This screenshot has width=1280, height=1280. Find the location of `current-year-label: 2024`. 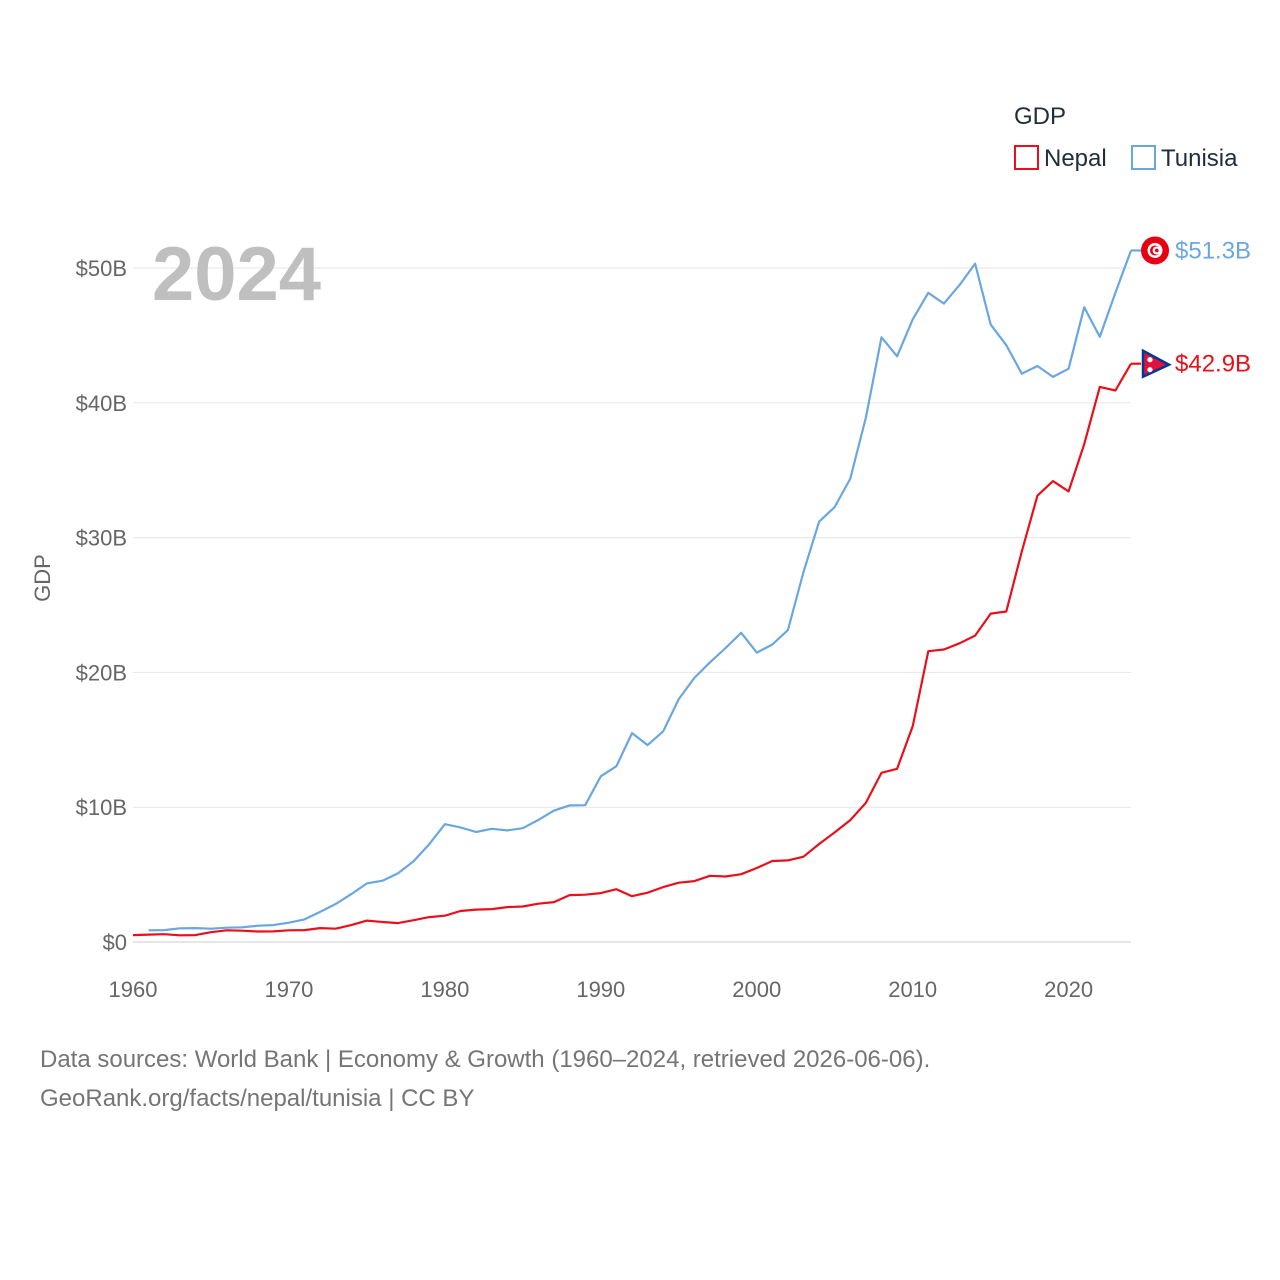

current-year-label: 2024 is located at coordinates (236, 274).